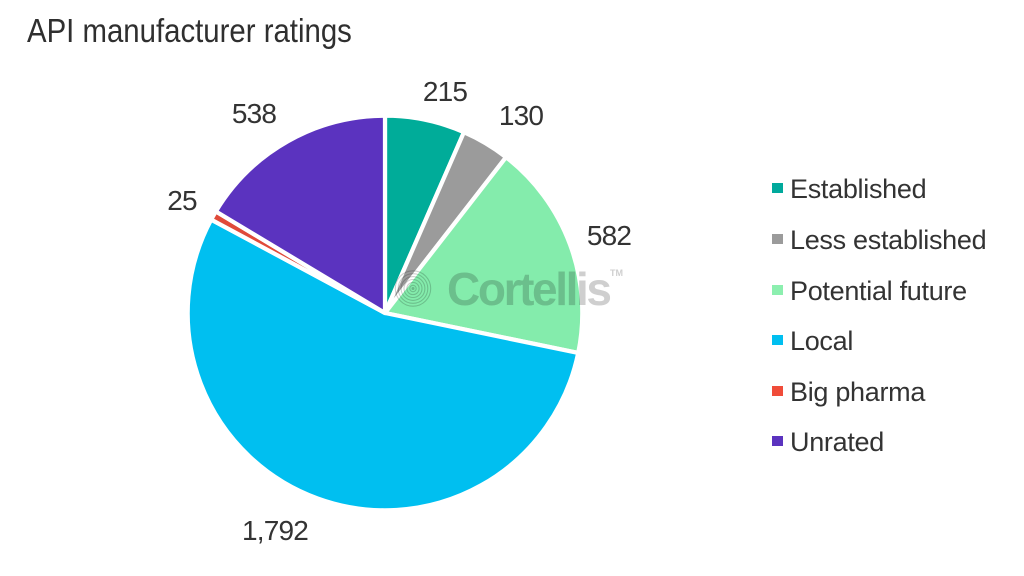  What do you see at coordinates (616, 273) in the screenshot?
I see `svg-text: TM` at bounding box center [616, 273].